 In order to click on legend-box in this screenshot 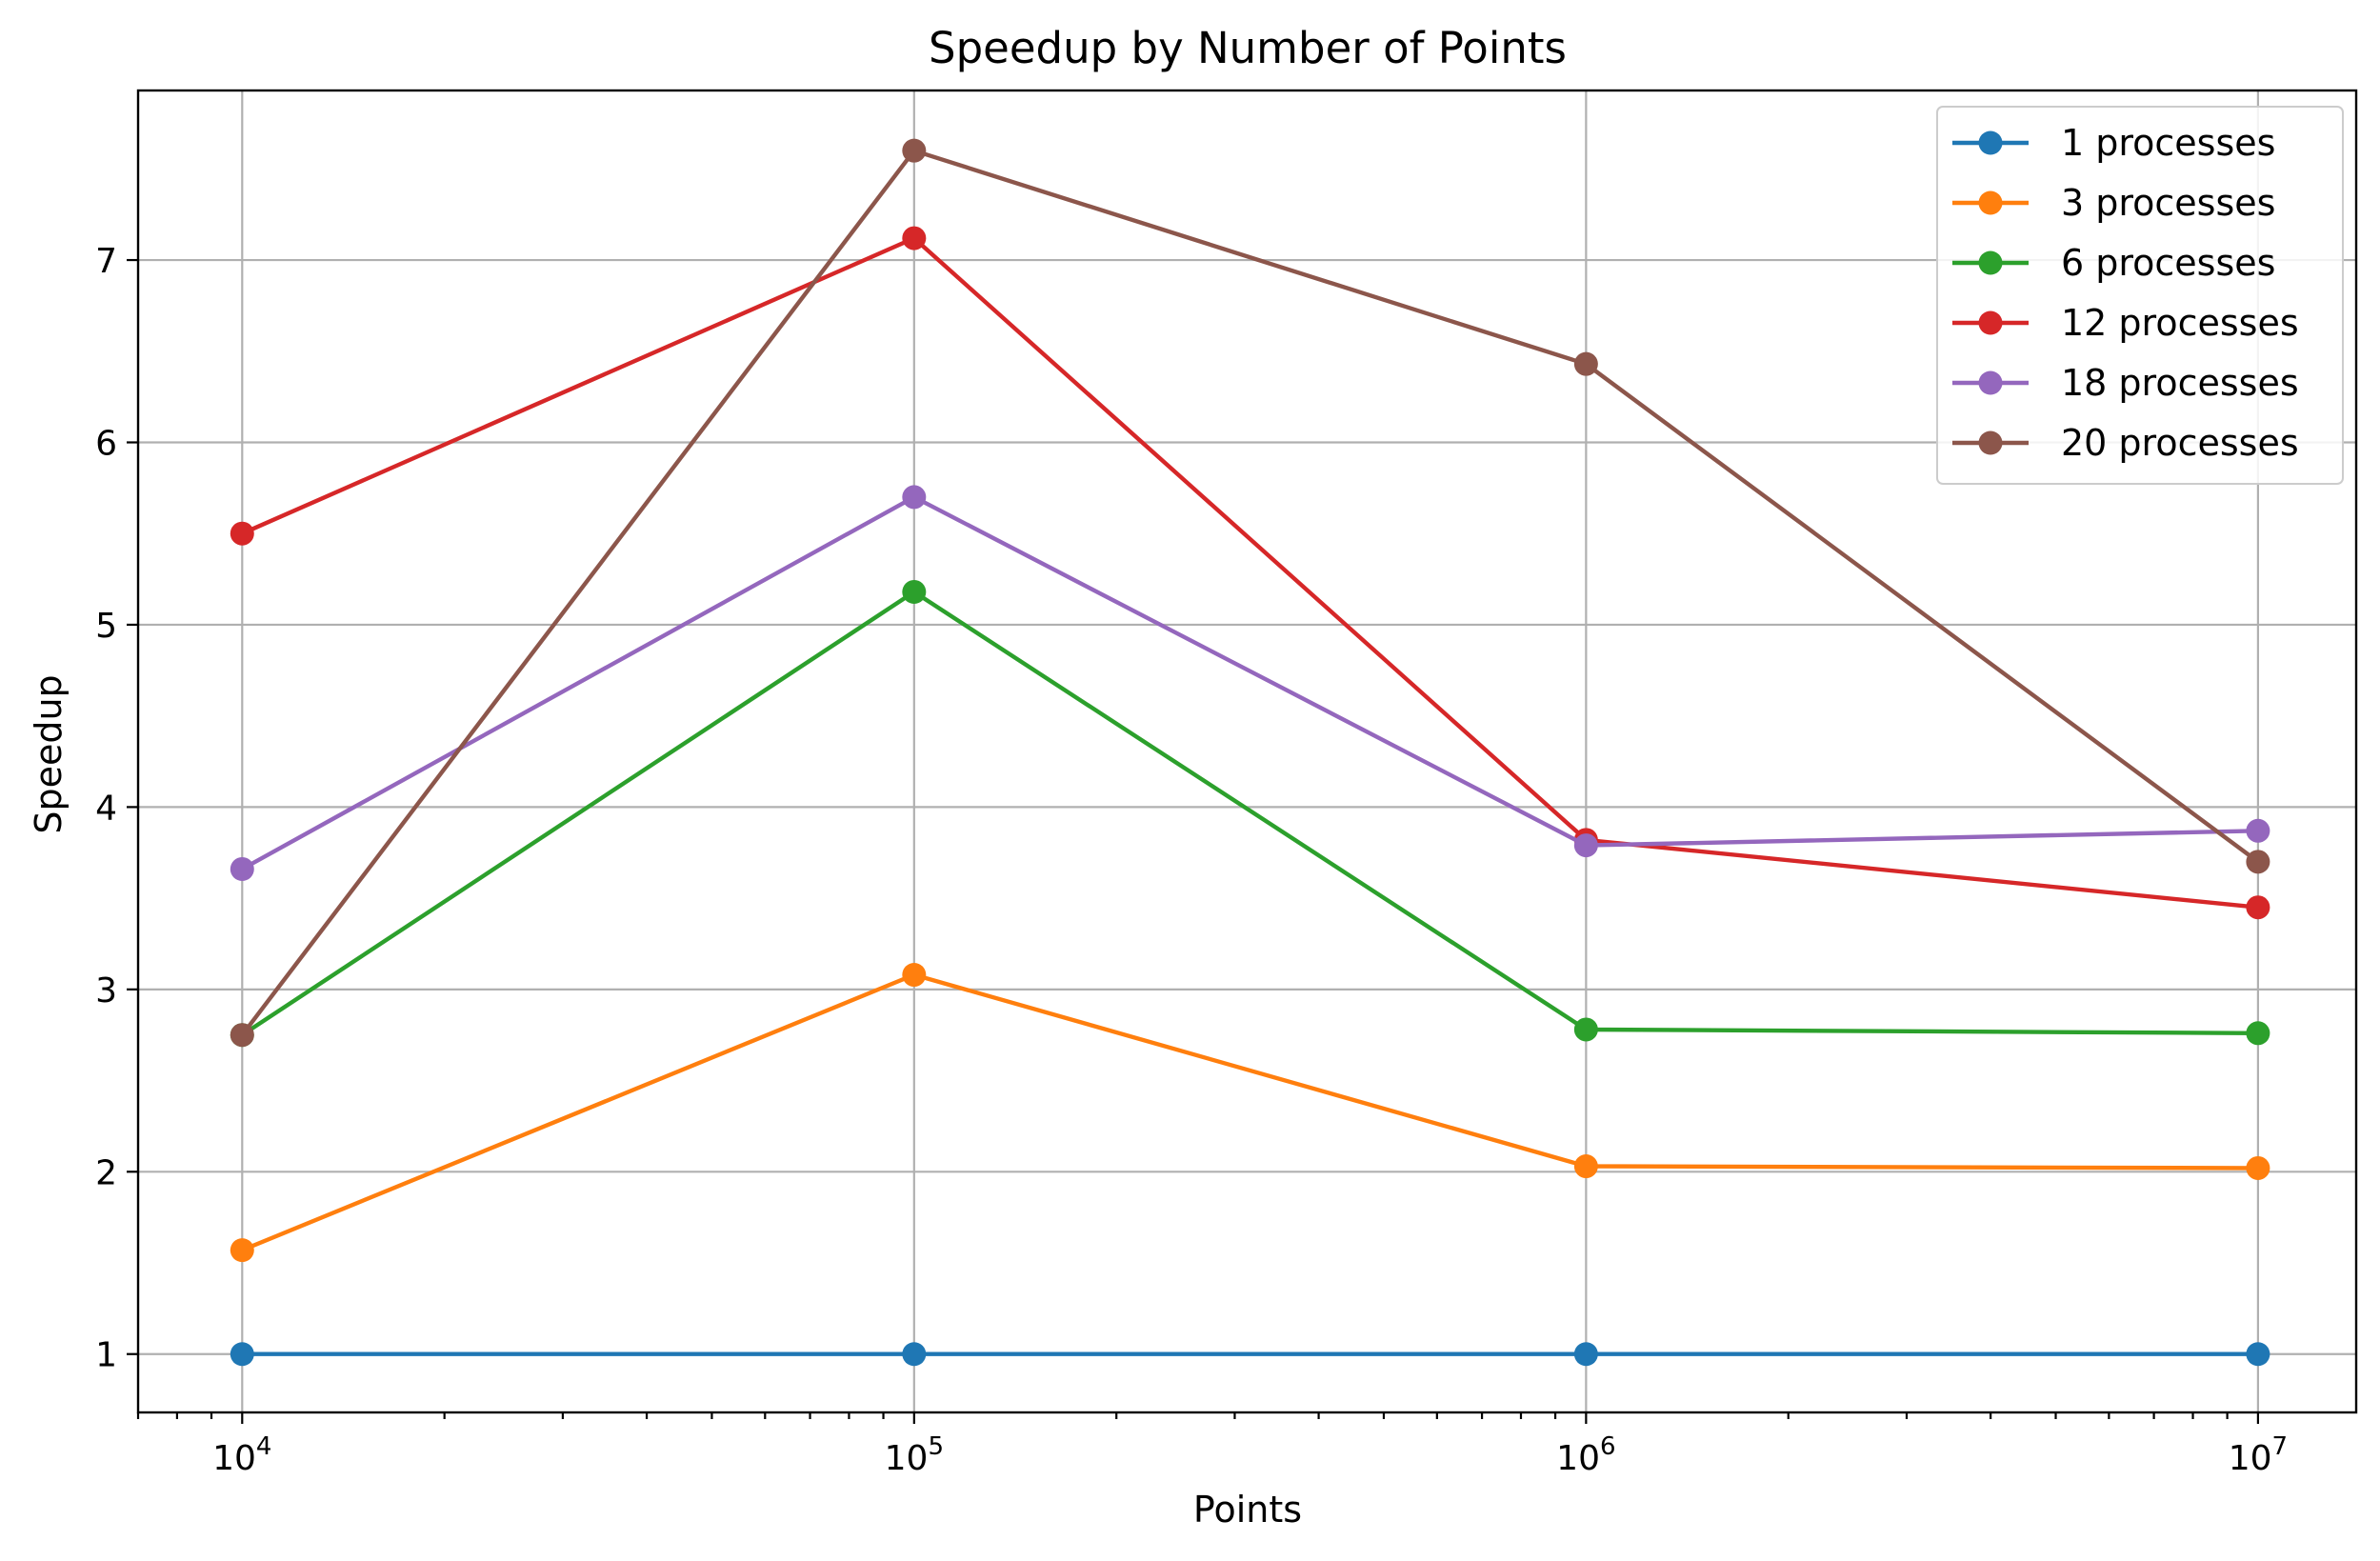, I will do `click(2140, 295)`.